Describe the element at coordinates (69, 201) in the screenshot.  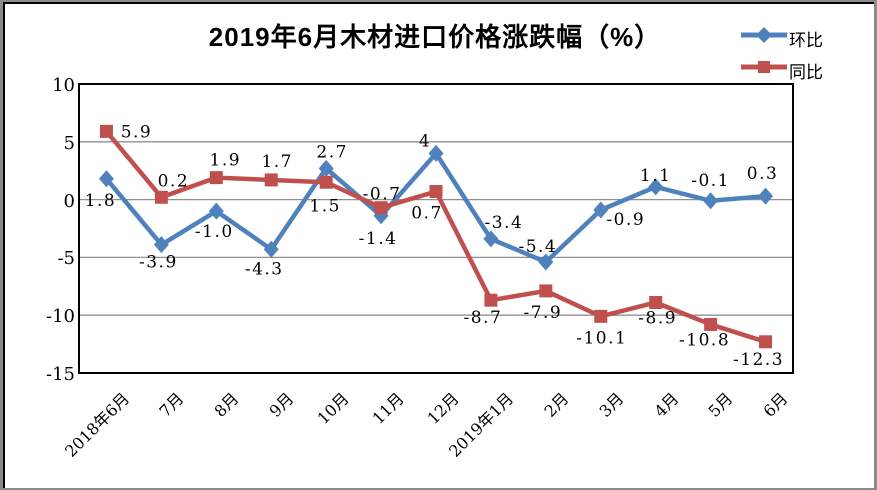
I see `y-tick-label: 0` at that location.